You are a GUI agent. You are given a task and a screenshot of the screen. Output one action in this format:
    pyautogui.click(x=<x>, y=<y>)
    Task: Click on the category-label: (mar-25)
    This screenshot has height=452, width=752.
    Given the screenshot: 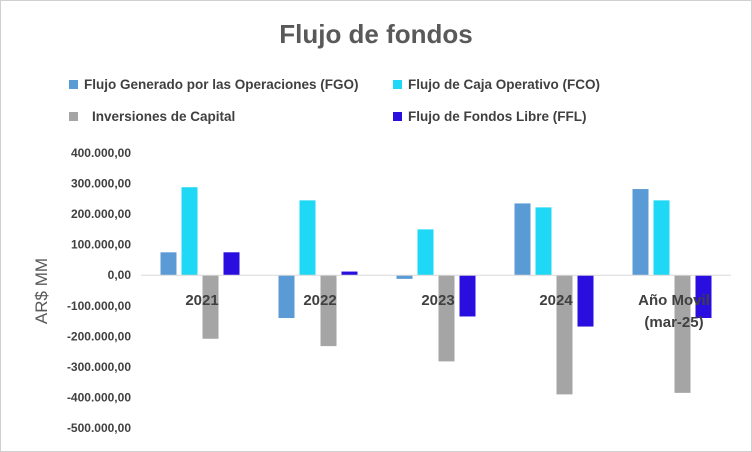 What is the action you would take?
    pyautogui.click(x=673, y=322)
    